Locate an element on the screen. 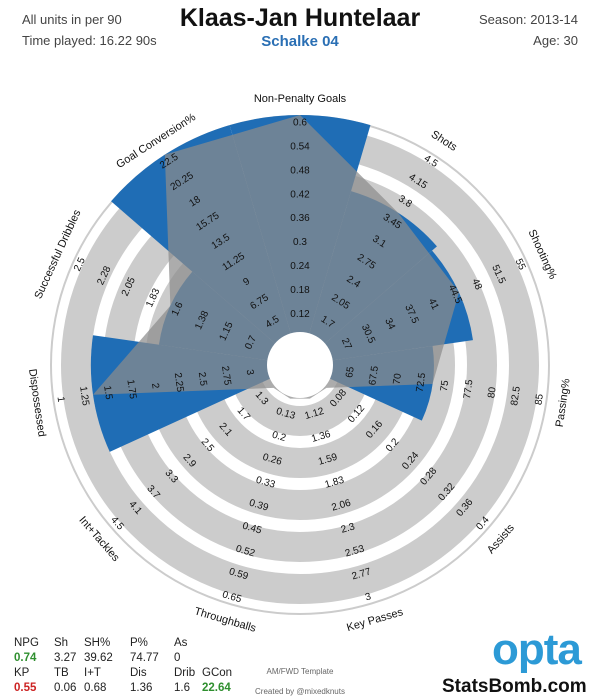 The image size is (600, 700). tick-label: 2.77 is located at coordinates (362, 574).